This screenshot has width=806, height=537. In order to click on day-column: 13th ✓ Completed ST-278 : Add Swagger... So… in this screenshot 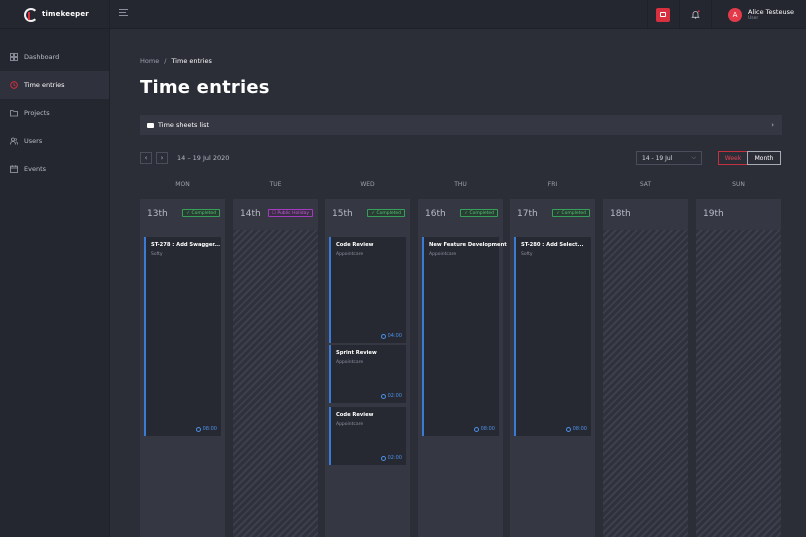, I will do `click(182, 368)`.